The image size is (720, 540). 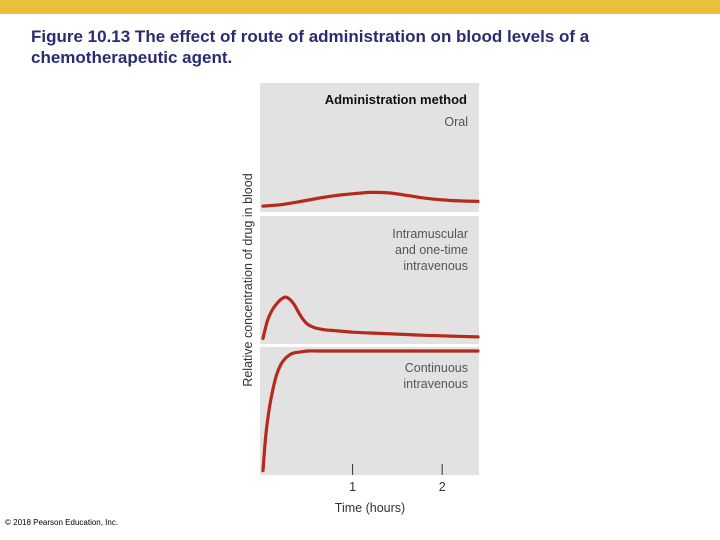 I want to click on panel-label-2-line-2: and one-time, so click(x=431, y=250).